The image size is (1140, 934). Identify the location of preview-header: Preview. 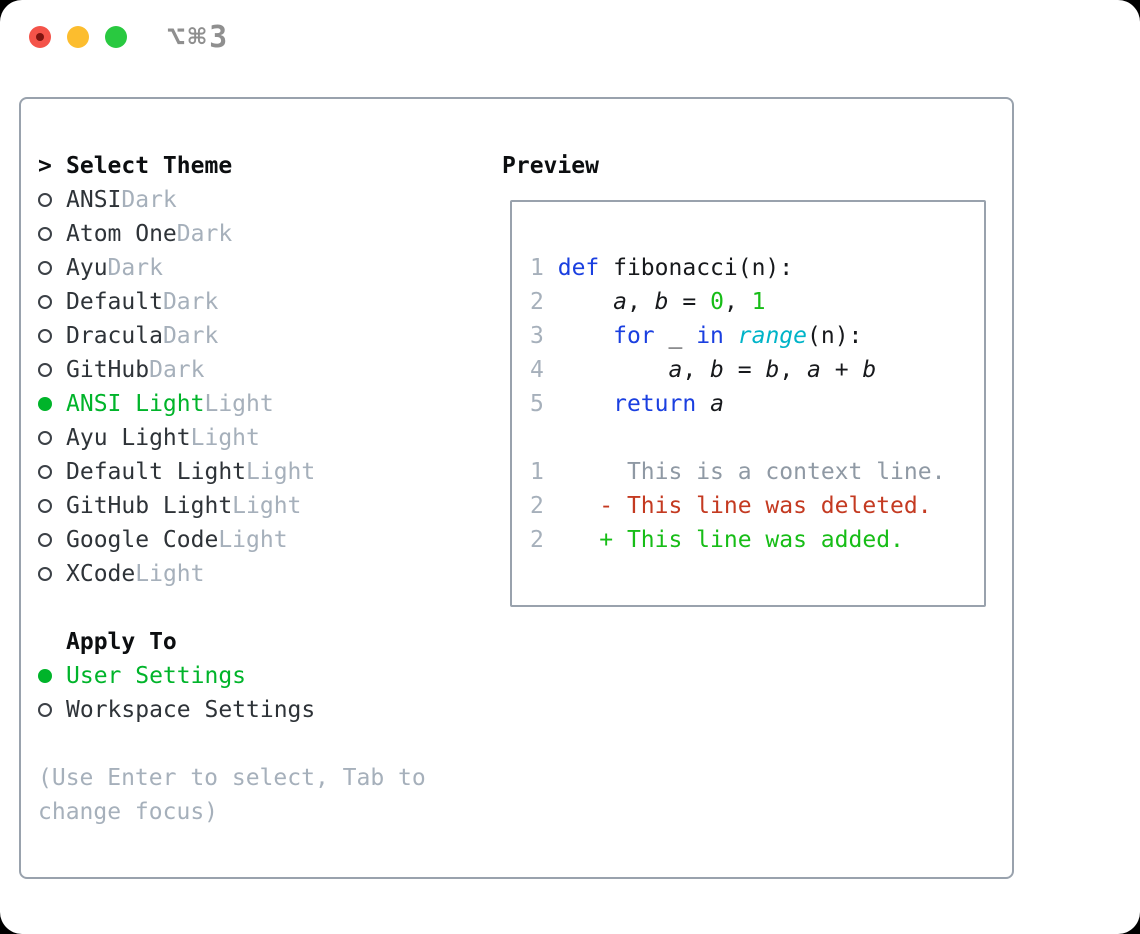
(550, 166).